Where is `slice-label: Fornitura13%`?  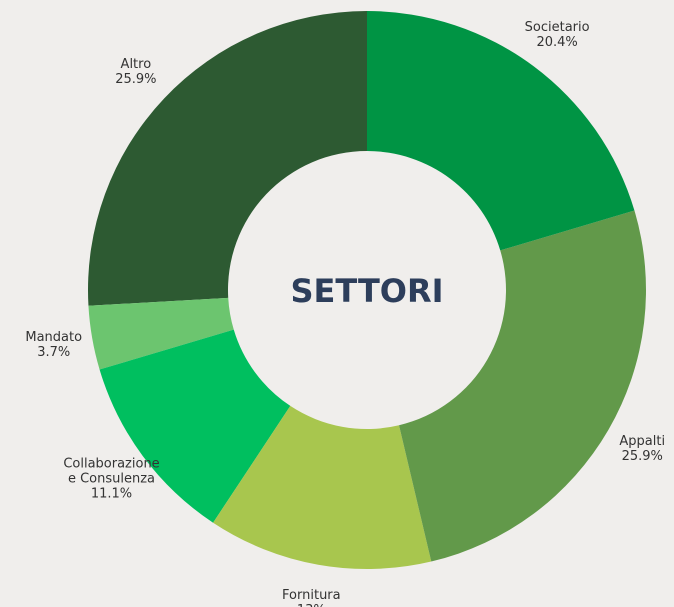 slice-label: Fornitura13% is located at coordinates (311, 597).